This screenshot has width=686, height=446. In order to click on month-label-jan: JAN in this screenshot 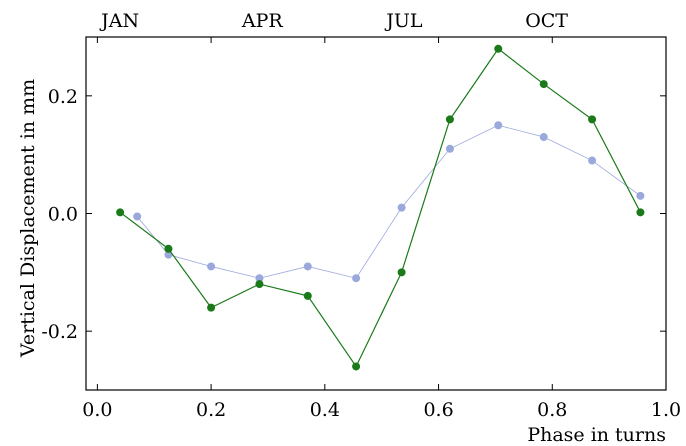, I will do `click(119, 21)`.